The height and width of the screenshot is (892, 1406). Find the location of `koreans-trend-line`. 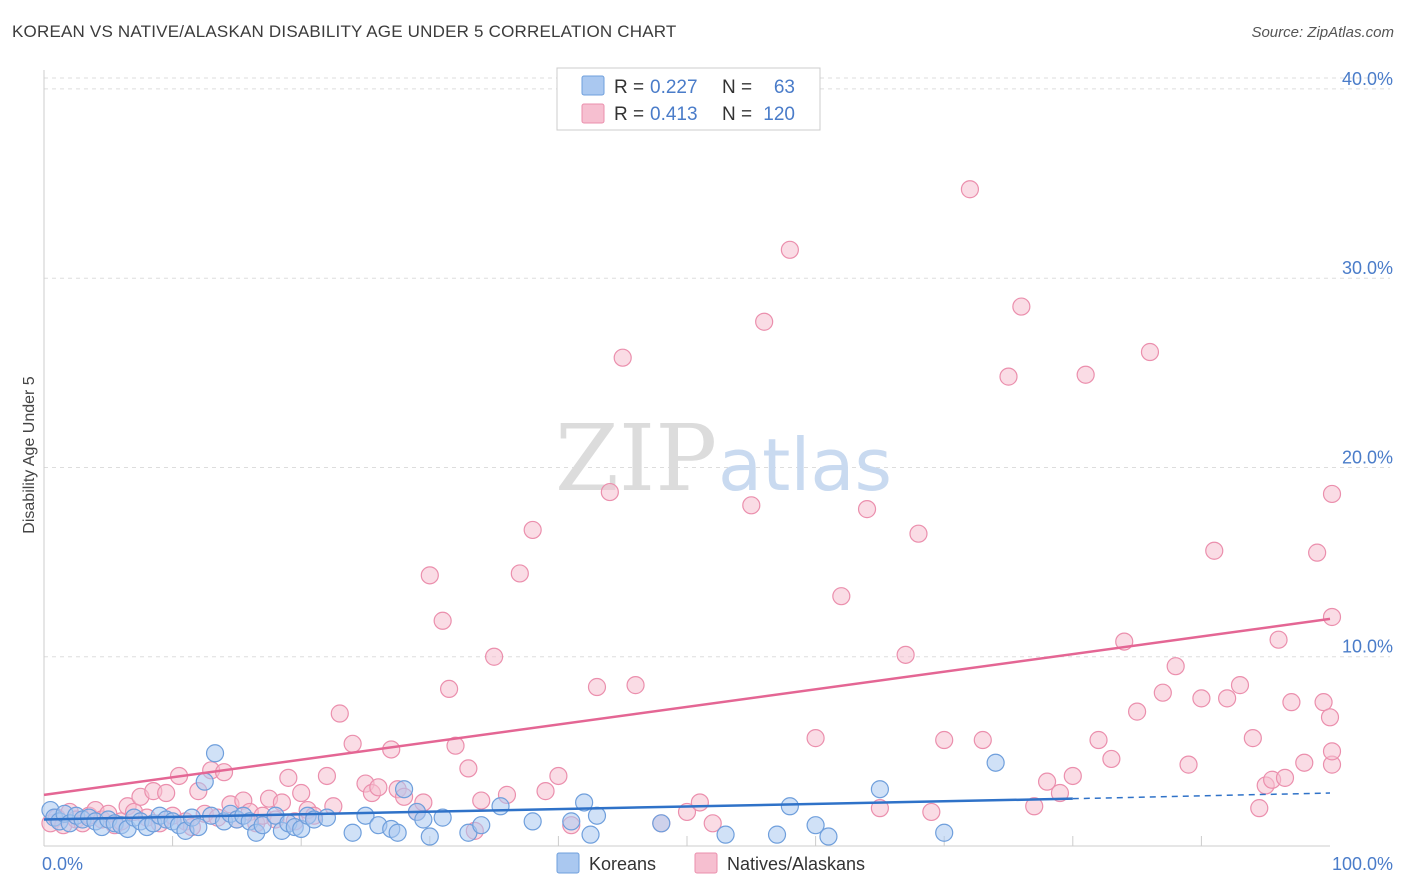

koreans-trend-line is located at coordinates (558, 809).